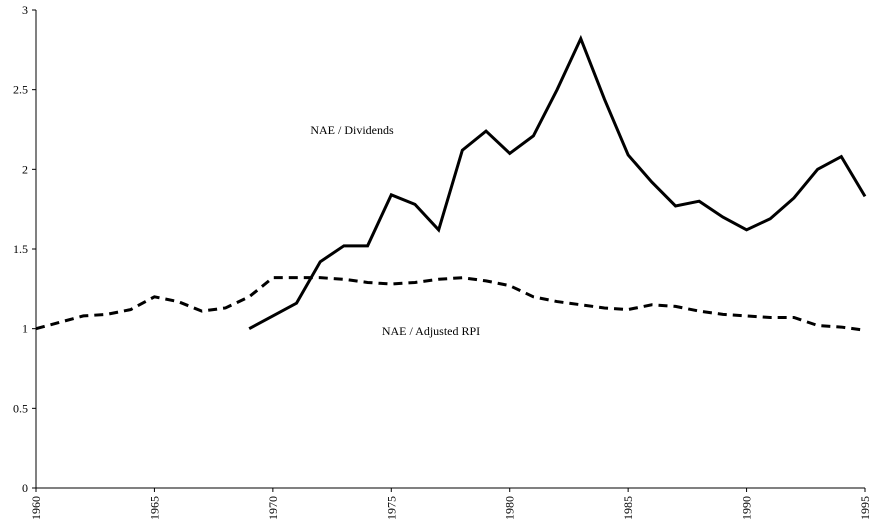  Describe the element at coordinates (25, 169) in the screenshot. I see `y-tick-label: 2` at that location.